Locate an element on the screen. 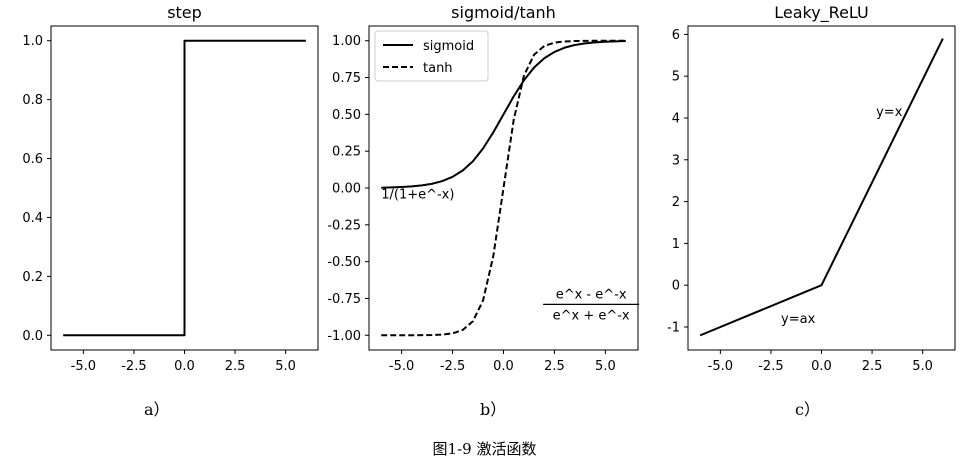  leaky-relu-annotation: y=ax is located at coordinates (798, 319).